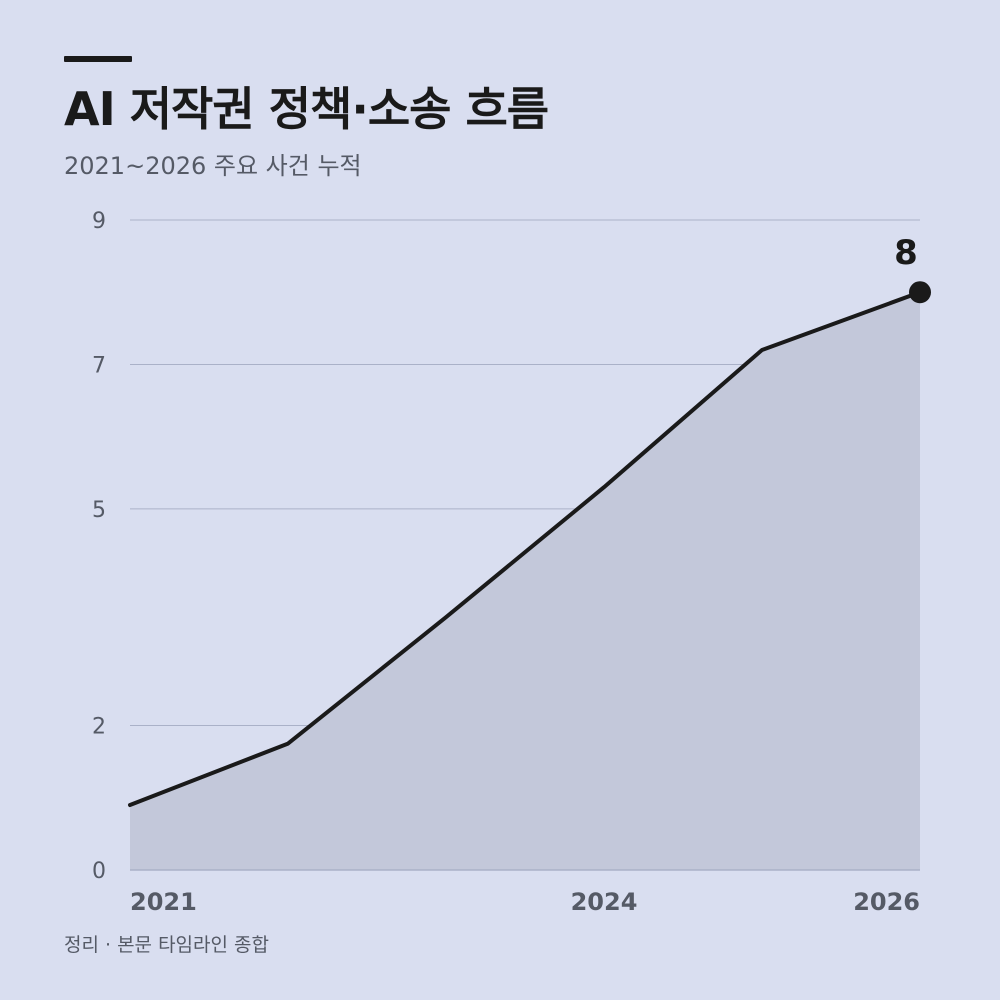 The image size is (1000, 1000). I want to click on end-value-label: 8, so click(906, 253).